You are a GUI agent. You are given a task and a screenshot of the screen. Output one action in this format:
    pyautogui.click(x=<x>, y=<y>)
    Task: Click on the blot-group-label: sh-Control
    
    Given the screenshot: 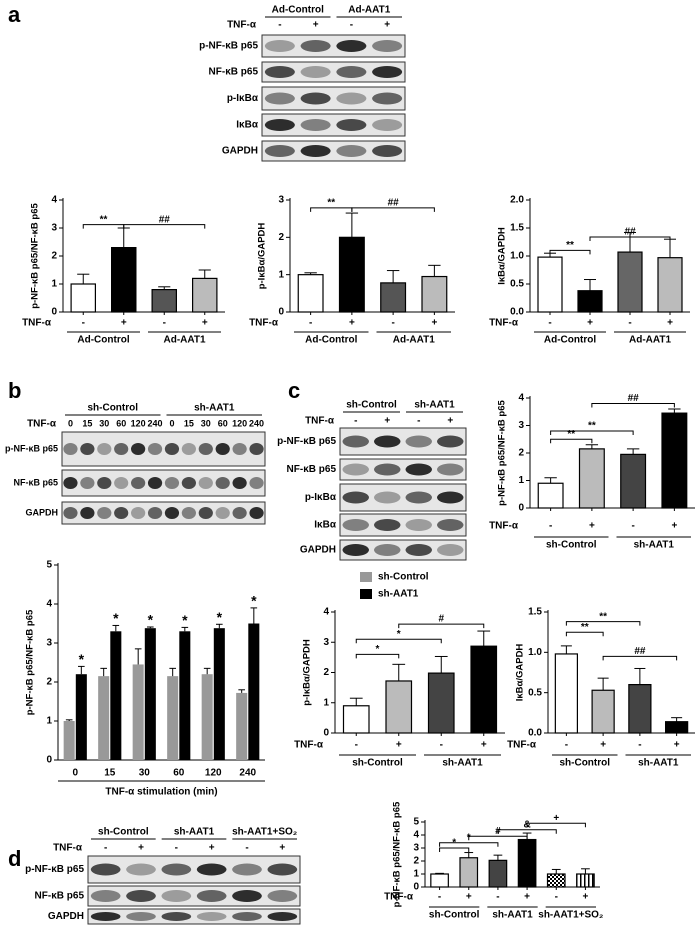 What is the action you would take?
    pyautogui.click(x=112, y=408)
    